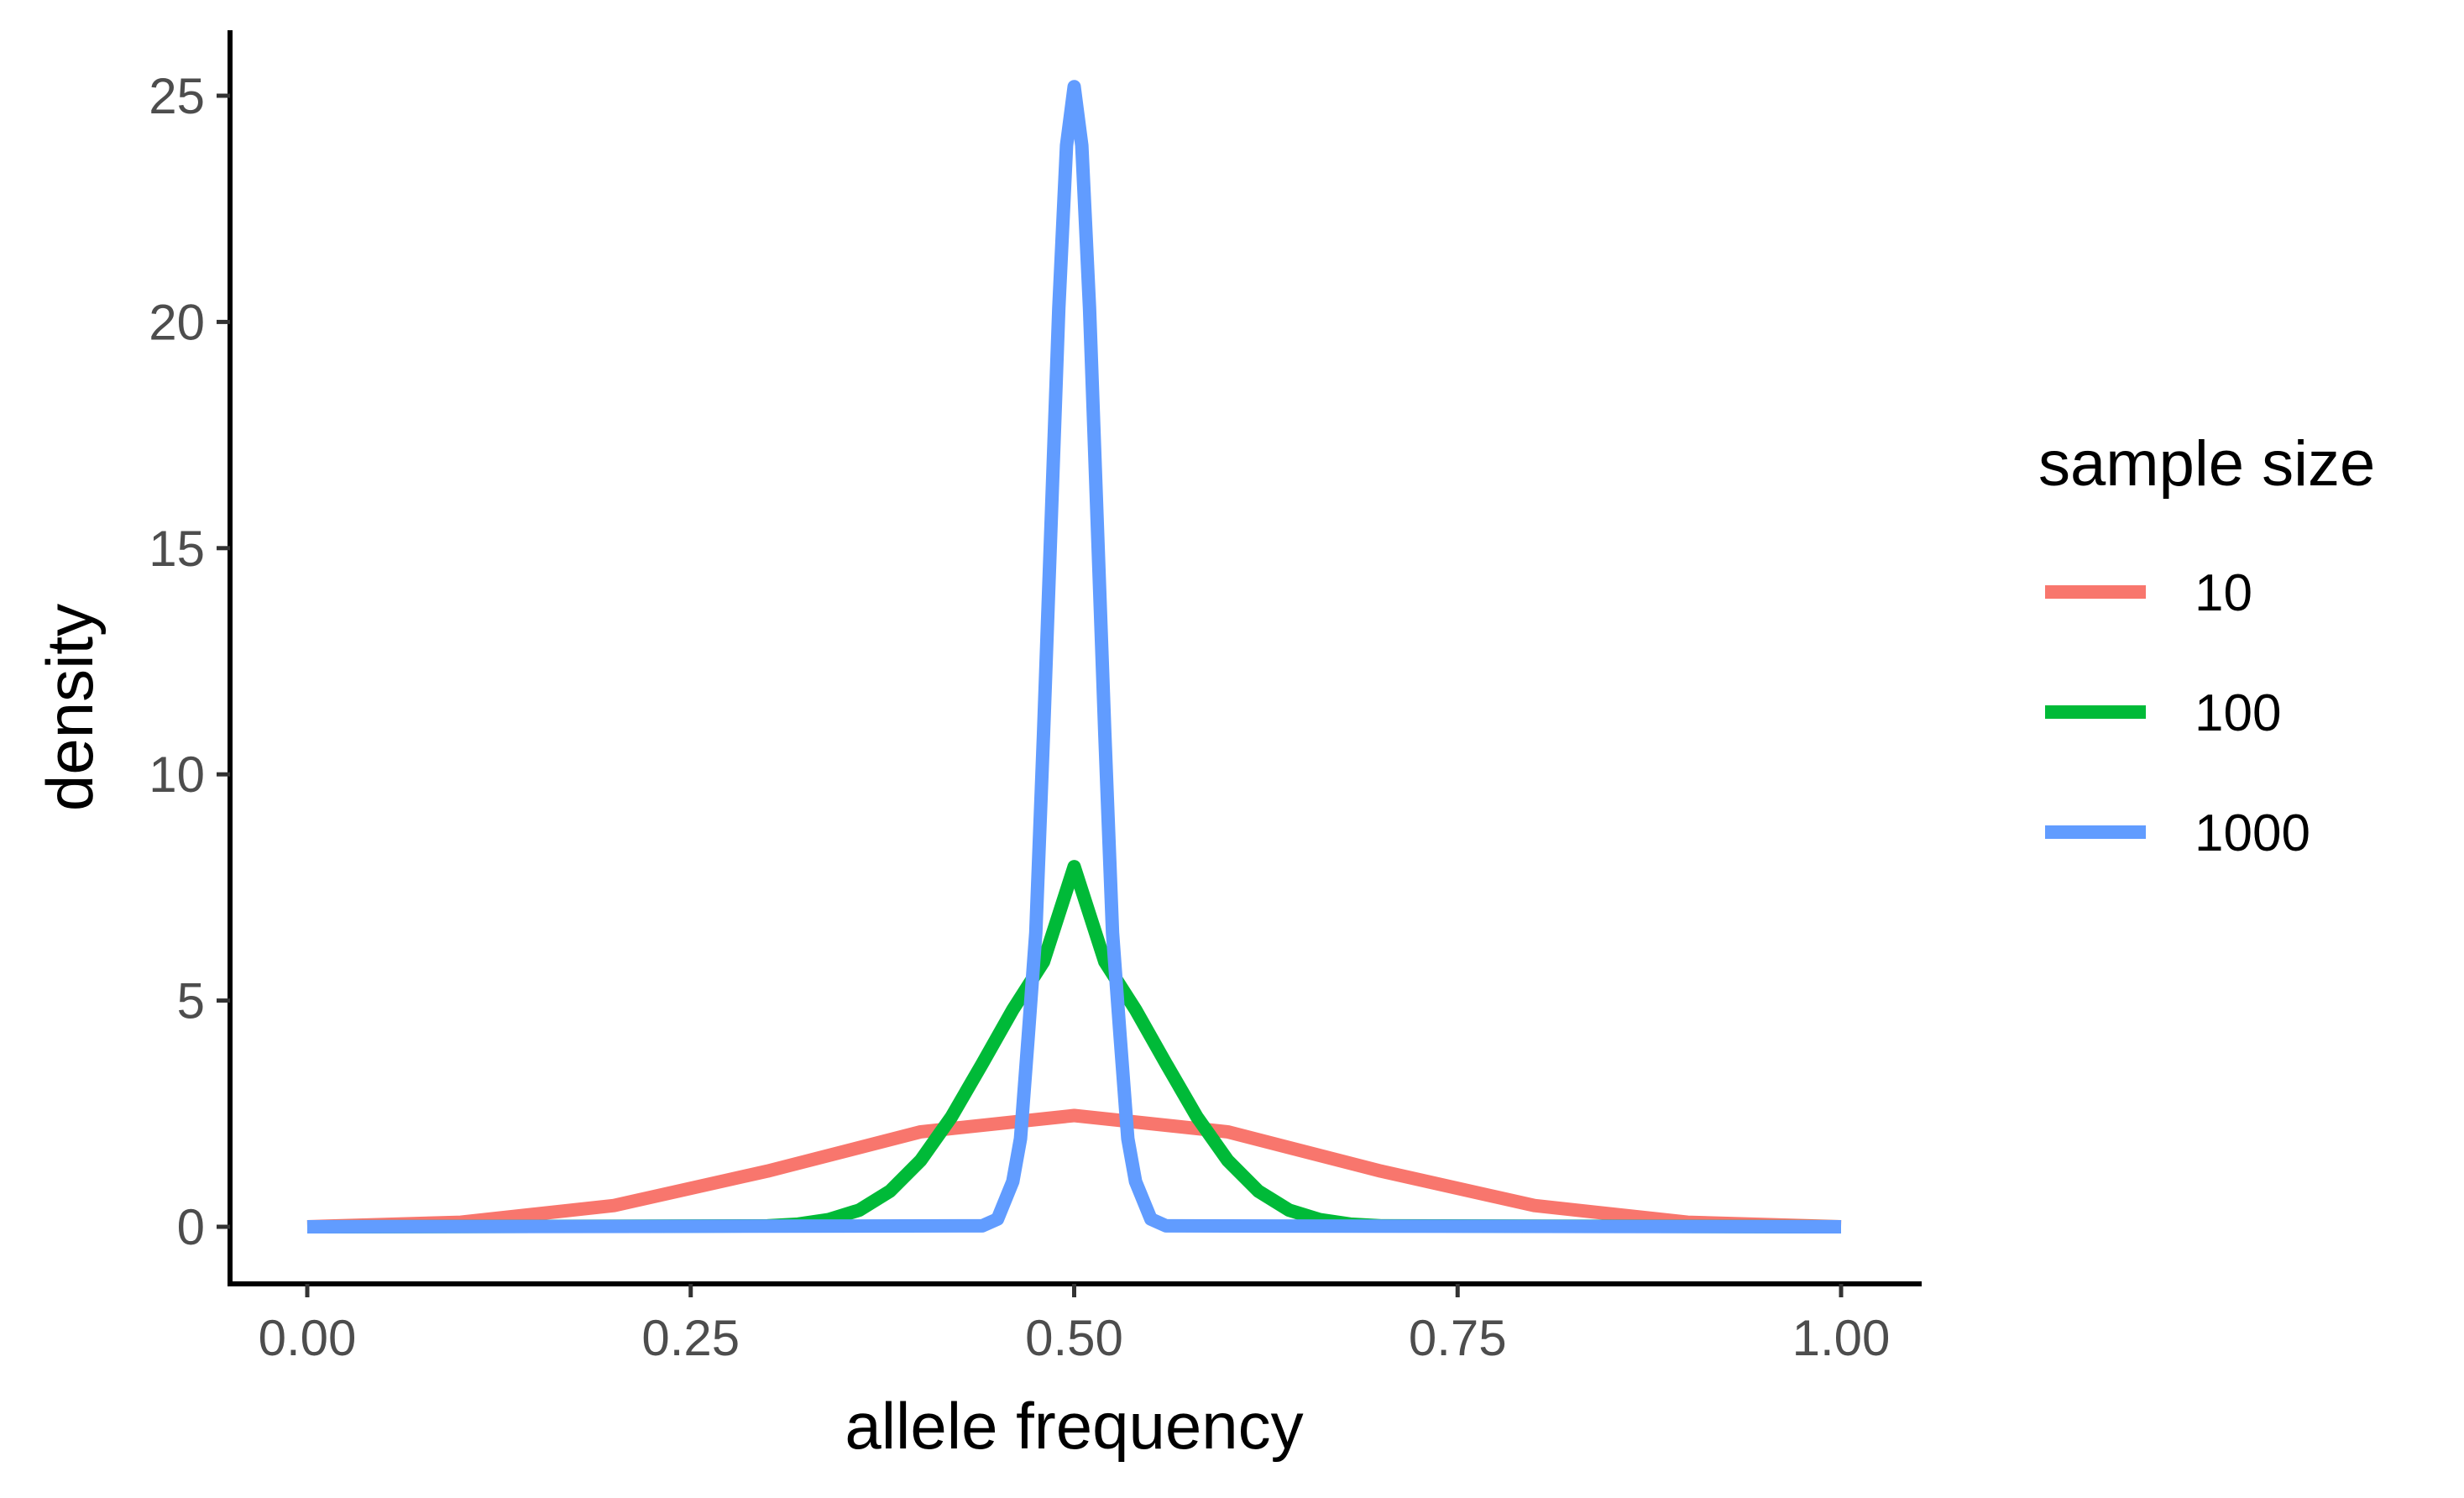 The image size is (2464, 1498). I want to click on legend-title: sample size, so click(2206, 464).